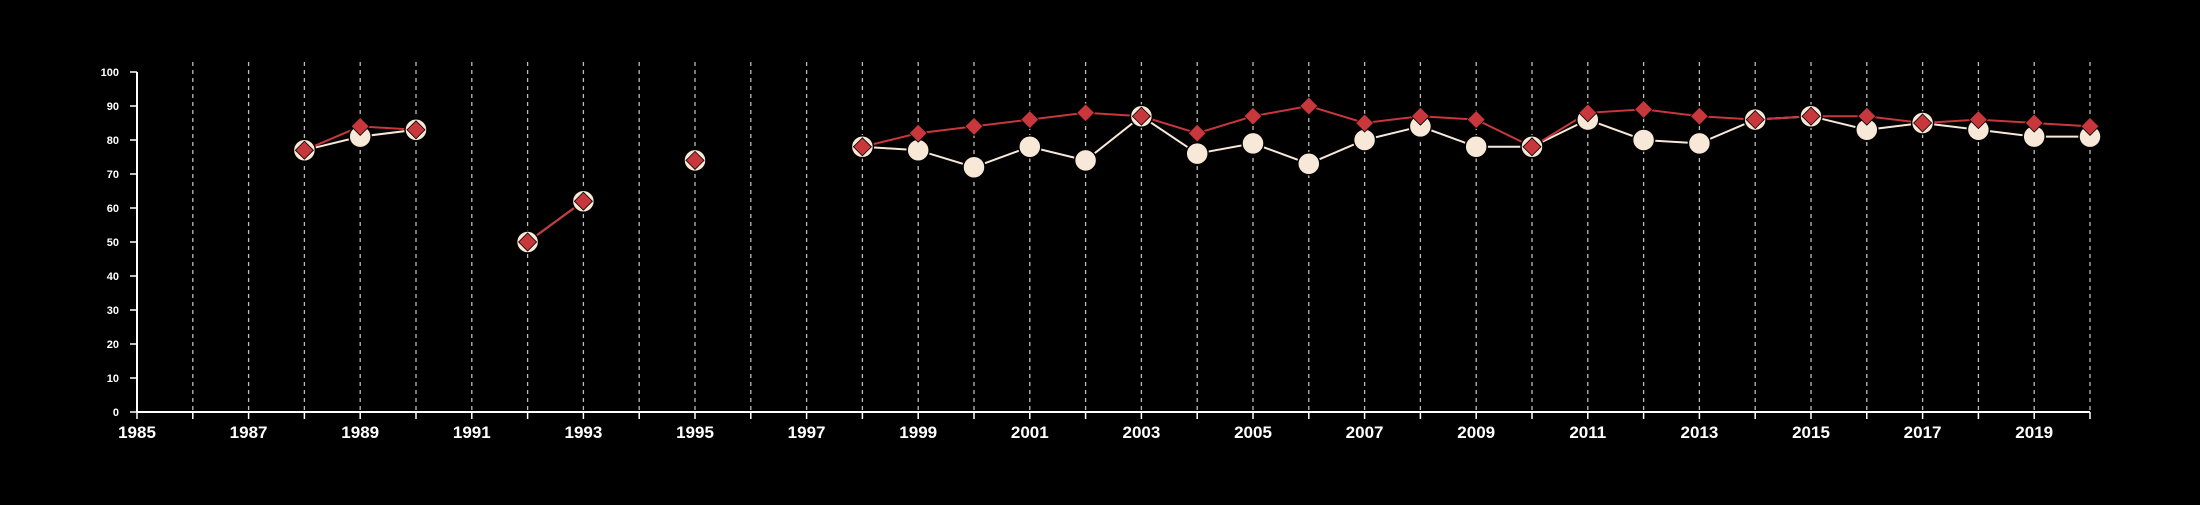 This screenshot has width=2200, height=505. What do you see at coordinates (695, 432) in the screenshot?
I see `x-tick-label: 1995` at bounding box center [695, 432].